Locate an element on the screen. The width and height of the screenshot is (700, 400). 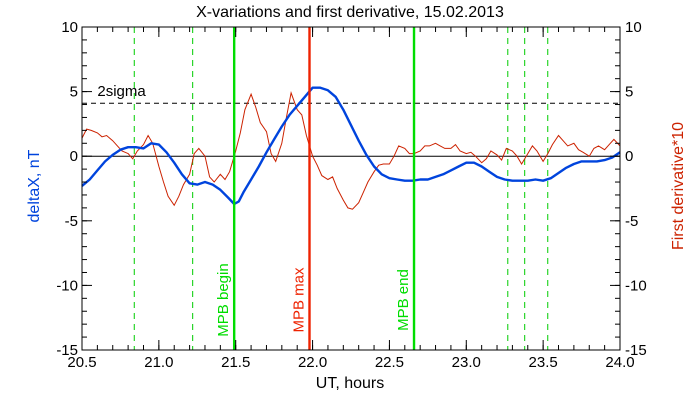
y-tick-label-left-5: -15 is located at coordinates (67, 350).